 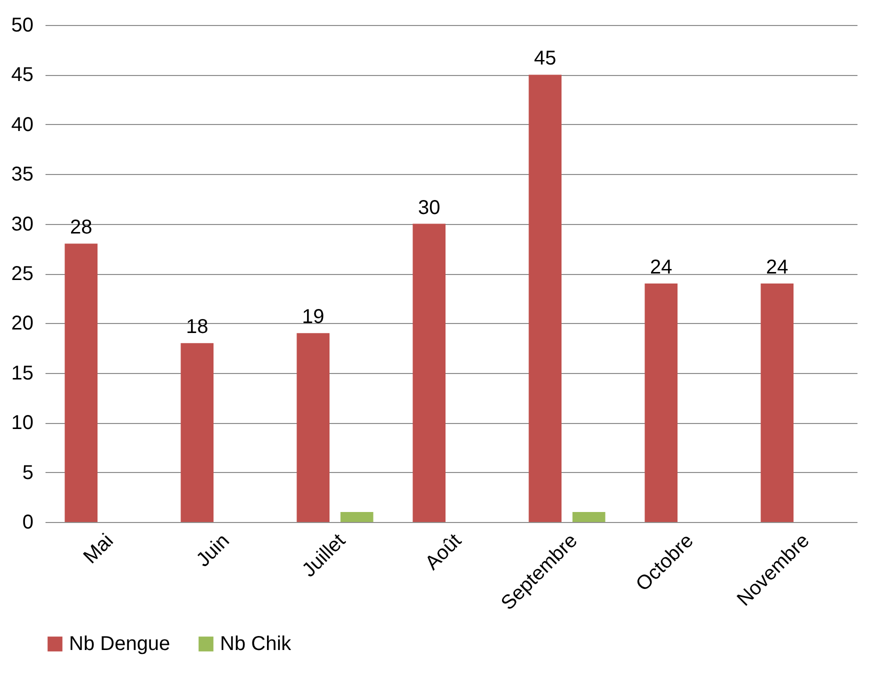 I want to click on y-tick-label: 40, so click(x=22, y=125).